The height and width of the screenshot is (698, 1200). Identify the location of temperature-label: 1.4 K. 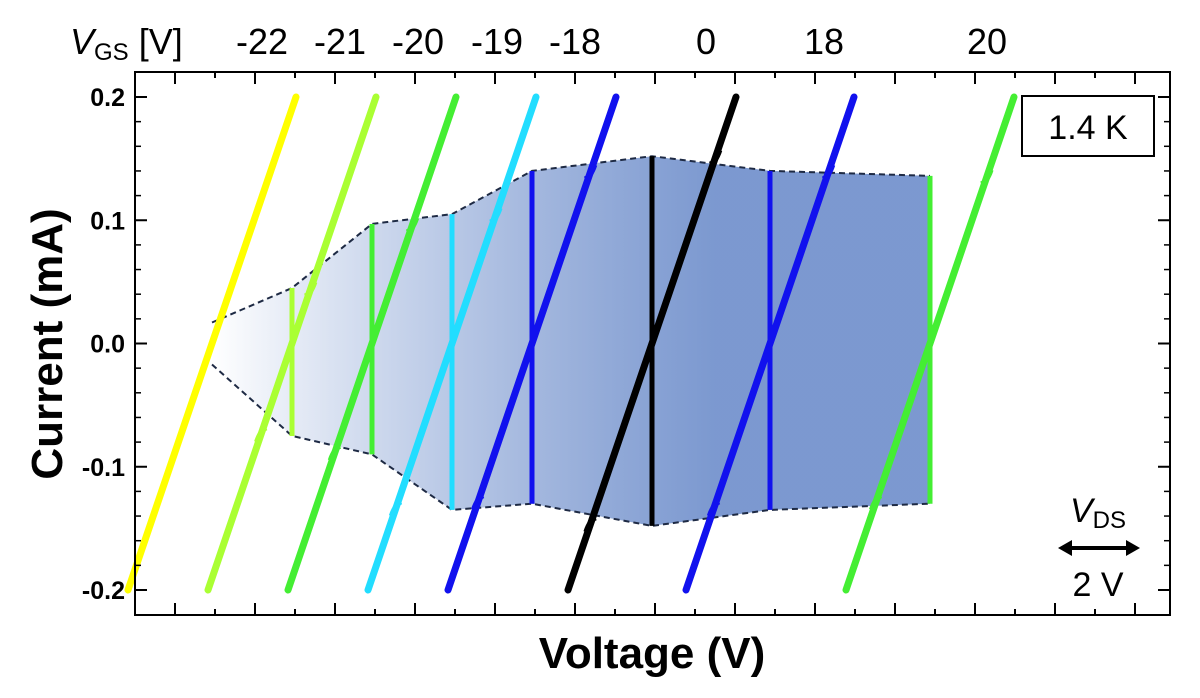
(1088, 128).